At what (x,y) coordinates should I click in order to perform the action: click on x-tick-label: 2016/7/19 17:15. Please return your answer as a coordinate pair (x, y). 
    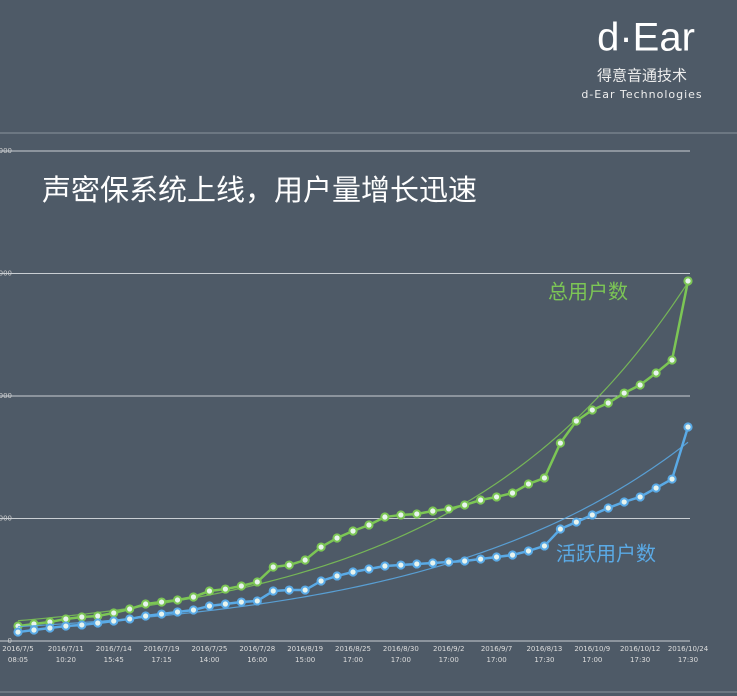
    Looking at the image, I should click on (162, 654).